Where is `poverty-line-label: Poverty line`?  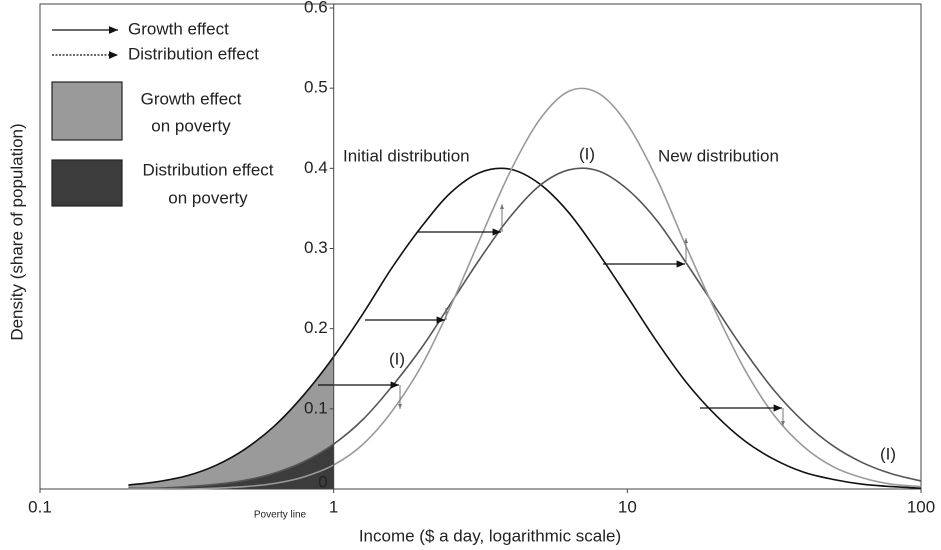 poverty-line-label: Poverty line is located at coordinates (280, 515).